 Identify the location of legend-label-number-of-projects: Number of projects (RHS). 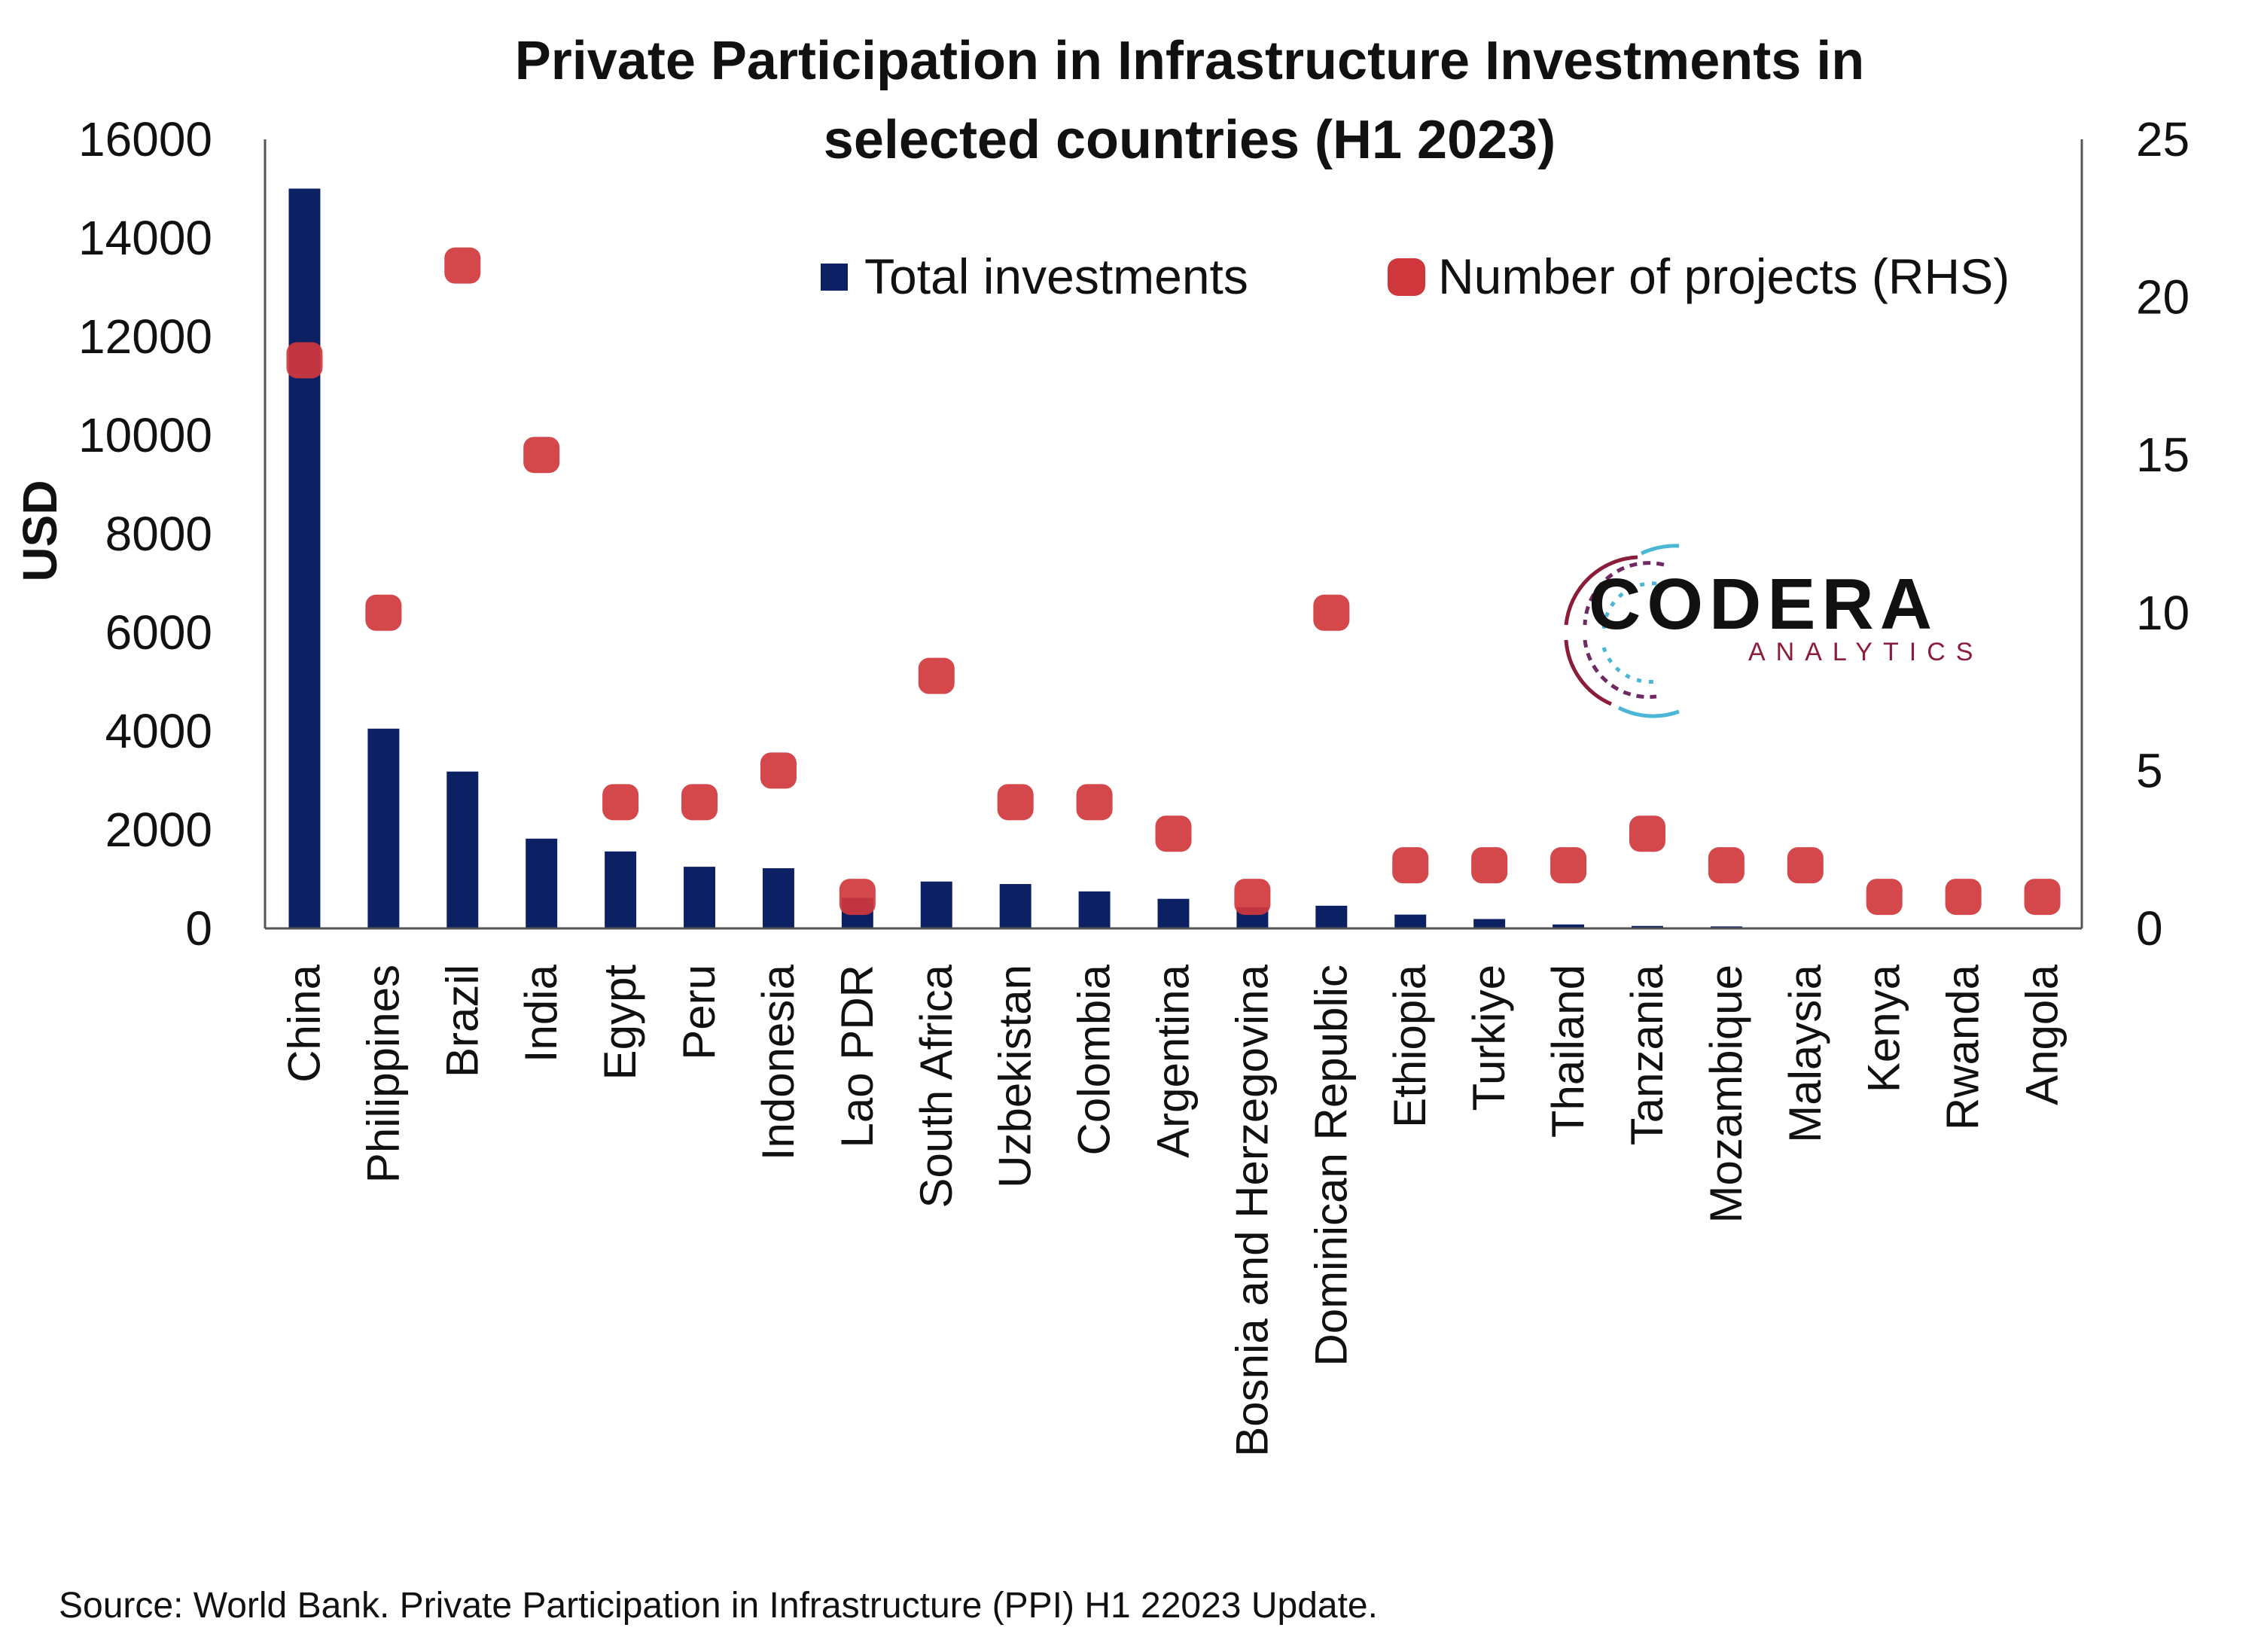
(1724, 276).